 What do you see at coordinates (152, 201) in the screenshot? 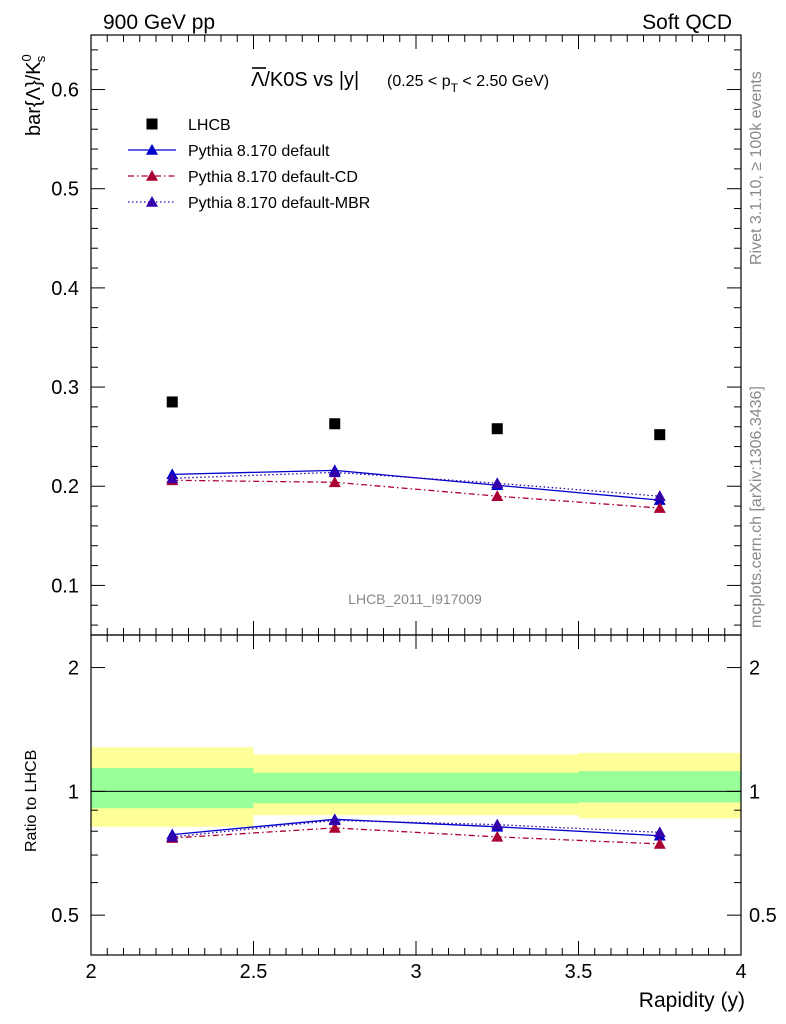
I see `legend-marker-default_mbr` at bounding box center [152, 201].